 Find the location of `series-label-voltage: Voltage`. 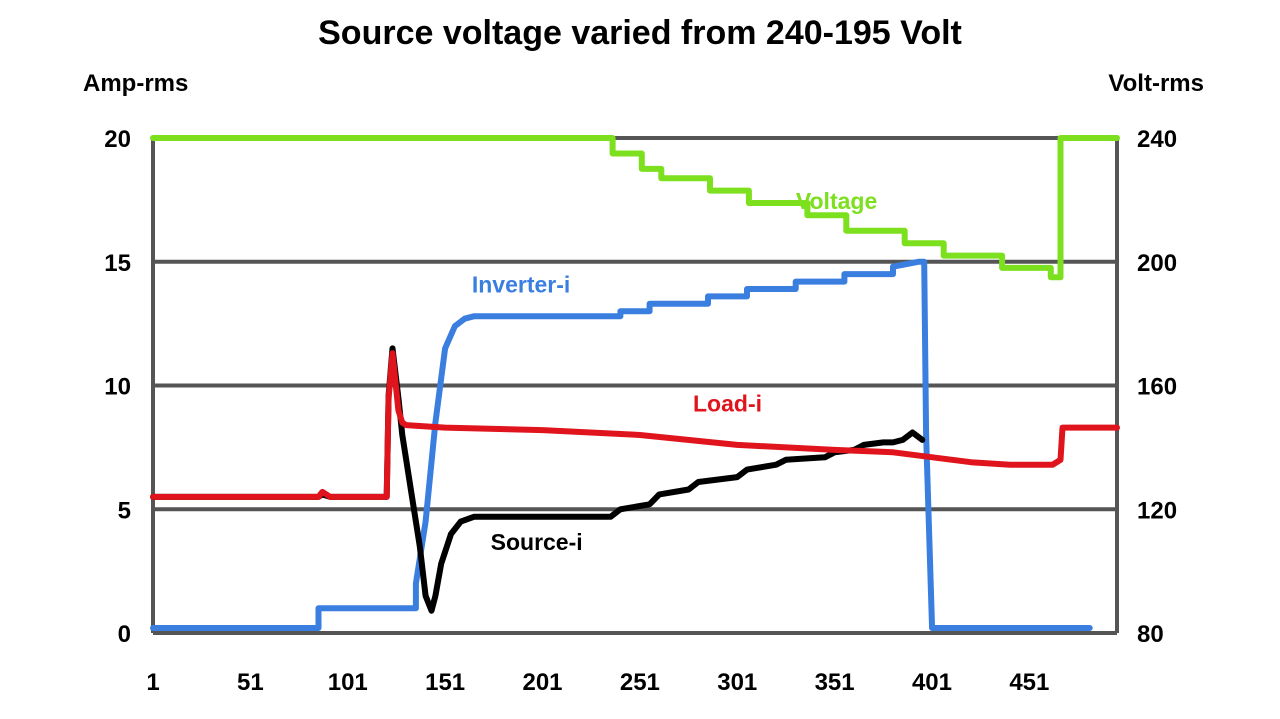

series-label-voltage: Voltage is located at coordinates (836, 201).